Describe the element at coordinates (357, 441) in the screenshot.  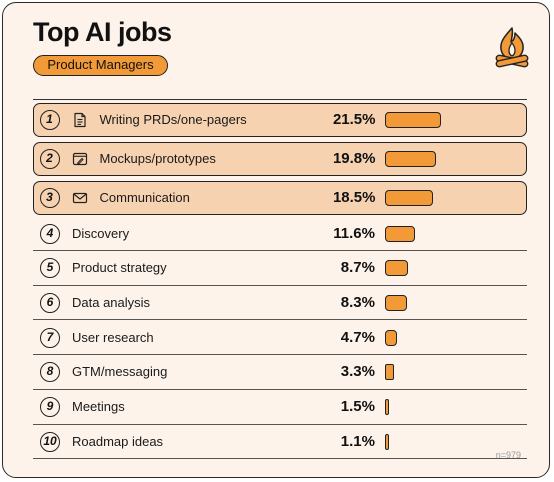
I see `value-label: 1.1%` at that location.